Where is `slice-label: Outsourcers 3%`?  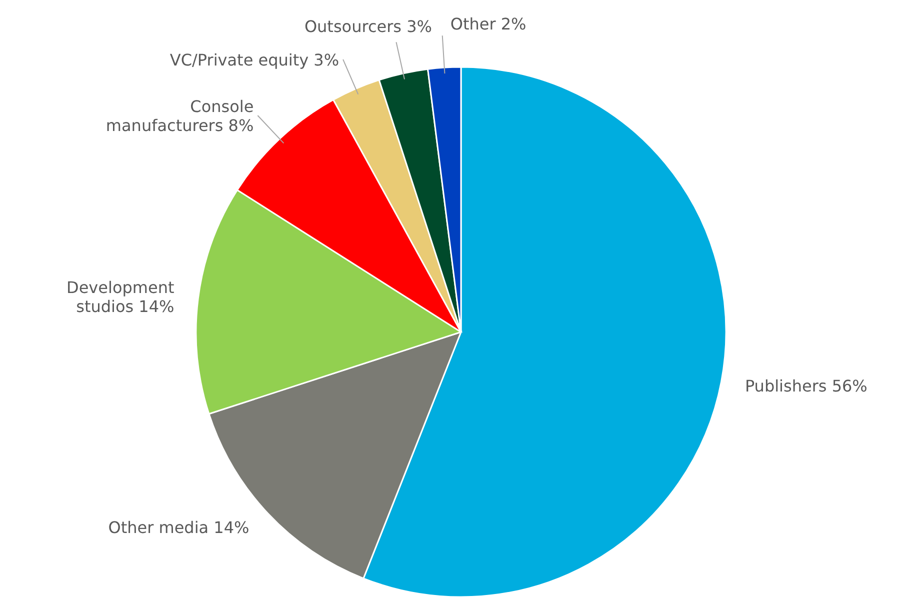
slice-label: Outsourcers 3% is located at coordinates (368, 26).